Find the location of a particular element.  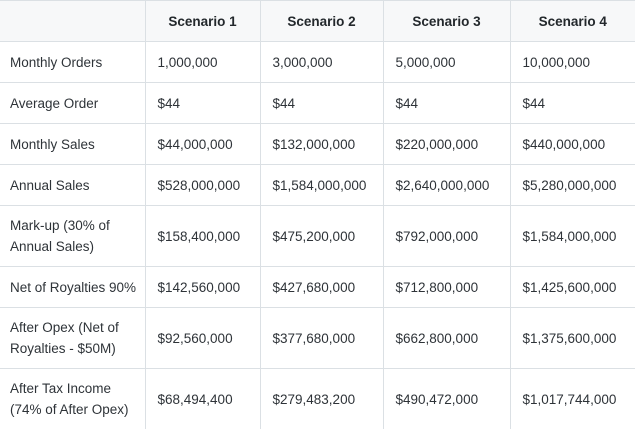

value-cell: $158,400,000 is located at coordinates (203, 236).